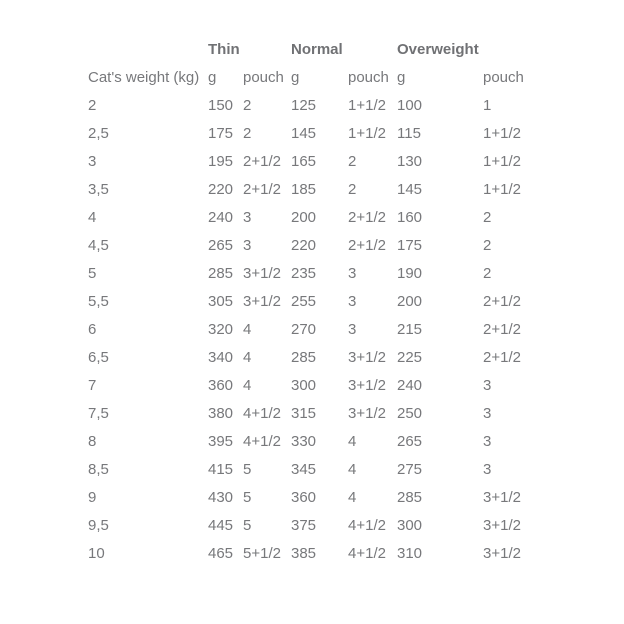 This screenshot has width=624, height=624. I want to click on table-row: 6 320 4 270 3 215 2+1/2, so click(318, 330).